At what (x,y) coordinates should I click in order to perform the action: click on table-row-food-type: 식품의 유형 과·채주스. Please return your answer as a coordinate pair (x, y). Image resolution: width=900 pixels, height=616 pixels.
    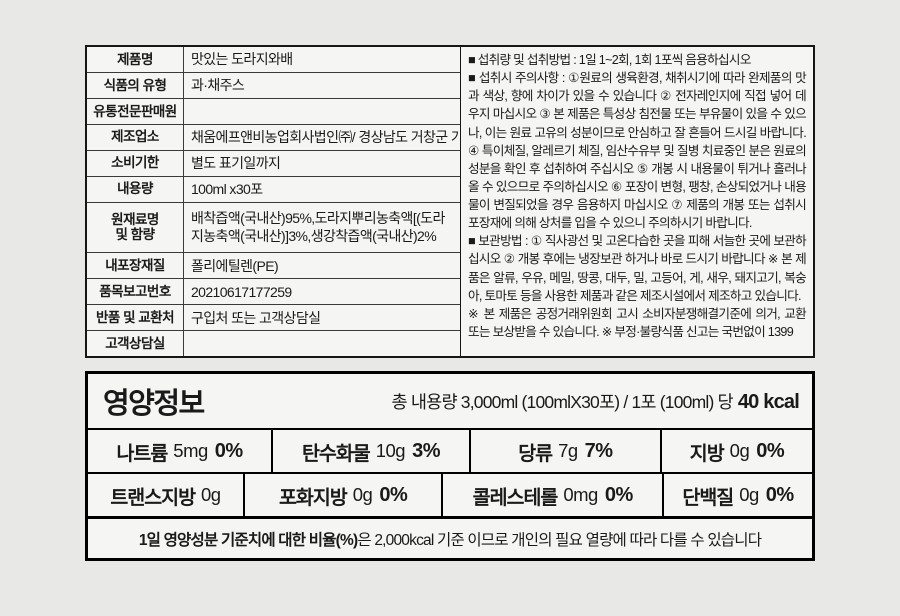
    Looking at the image, I should click on (273, 84).